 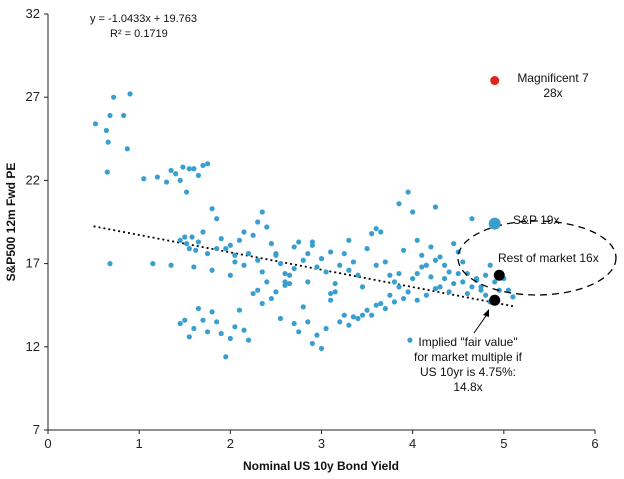 I want to click on y-tick-label: 32, so click(x=33, y=13).